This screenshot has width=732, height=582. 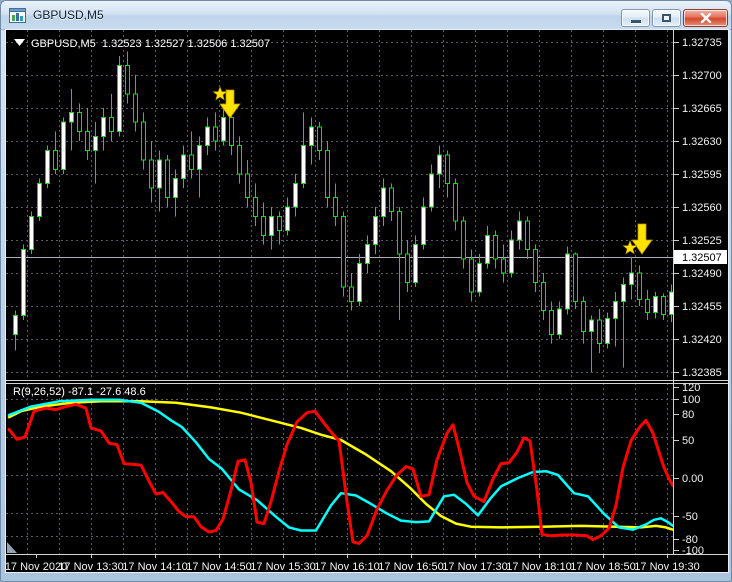 I want to click on price-tick-label: 1.32385, so click(x=702, y=373).